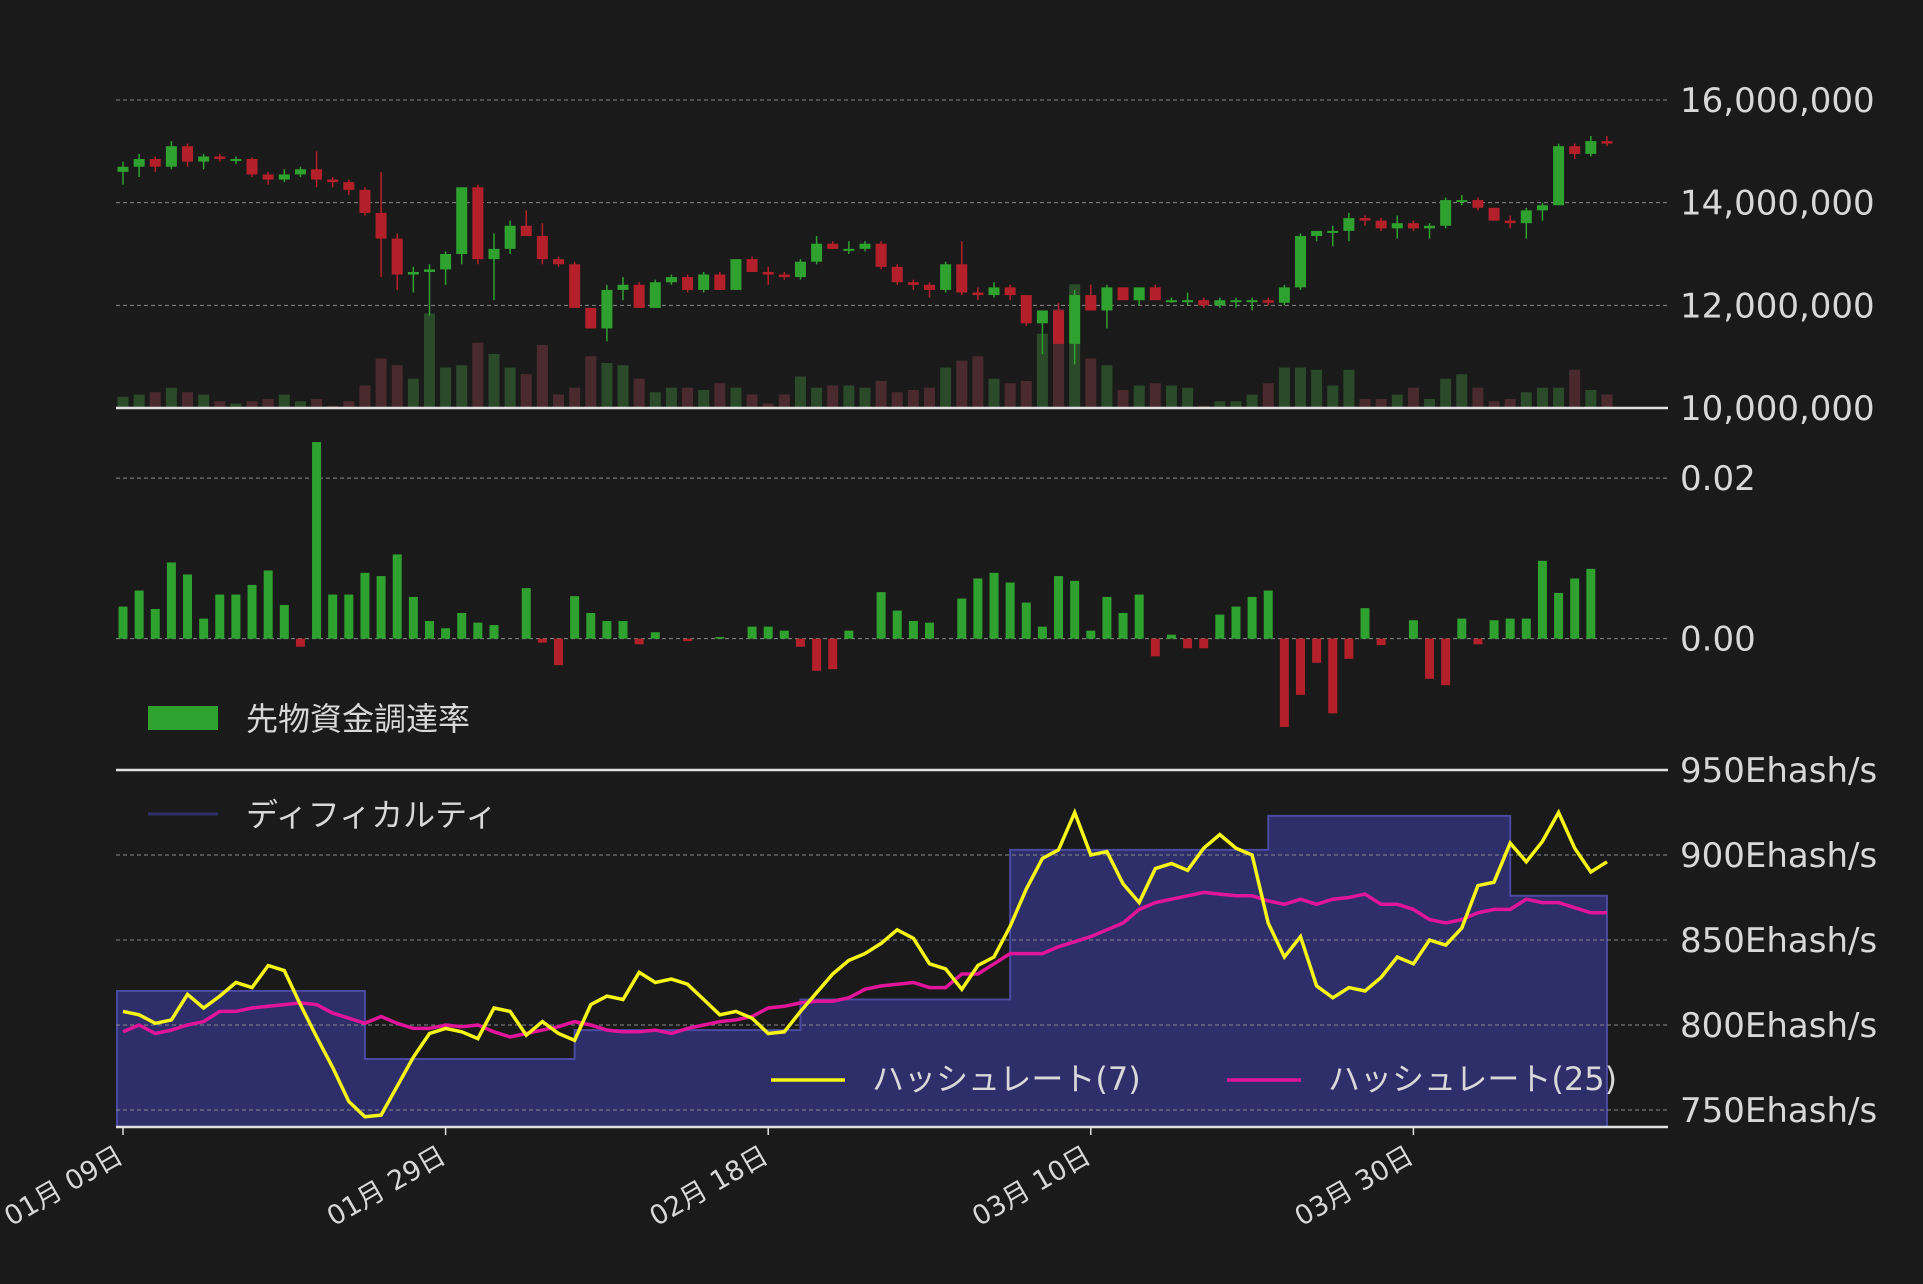 Image resolution: width=1923 pixels, height=1284 pixels. I want to click on price-axis-ticks: 16,000,000 14,000,000 12,000,000 10,000,000, so click(1777, 255).